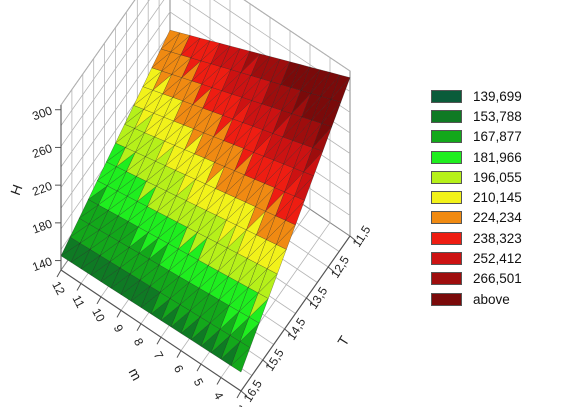  Describe the element at coordinates (42, 226) in the screenshot. I see `z-tick-label: 180` at that location.